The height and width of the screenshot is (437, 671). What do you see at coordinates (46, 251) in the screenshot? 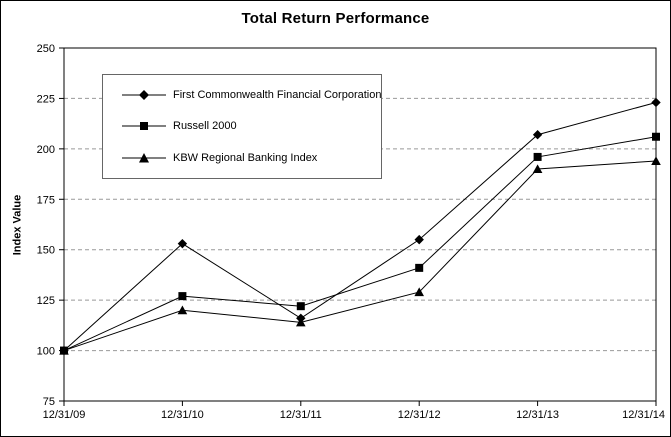
I see `y-tick-label: 150` at bounding box center [46, 251].